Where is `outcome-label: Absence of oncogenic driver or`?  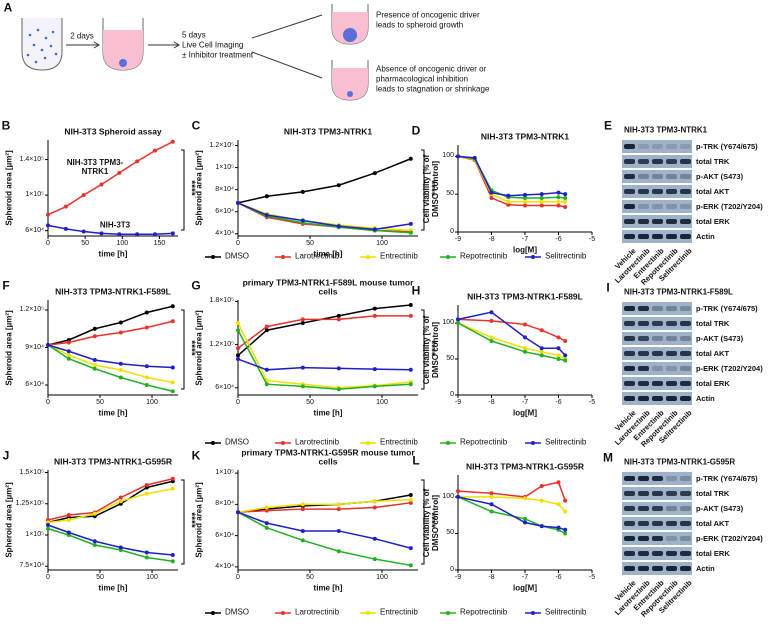
outcome-label: Absence of oncogenic driver or is located at coordinates (431, 69).